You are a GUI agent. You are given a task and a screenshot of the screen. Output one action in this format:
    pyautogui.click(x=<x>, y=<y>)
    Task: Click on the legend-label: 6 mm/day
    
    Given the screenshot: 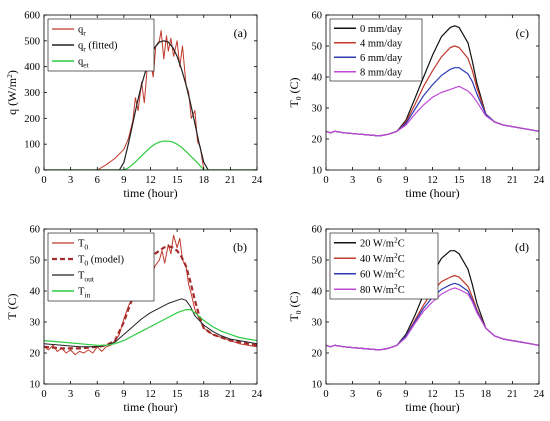 What is the action you would take?
    pyautogui.click(x=381, y=58)
    